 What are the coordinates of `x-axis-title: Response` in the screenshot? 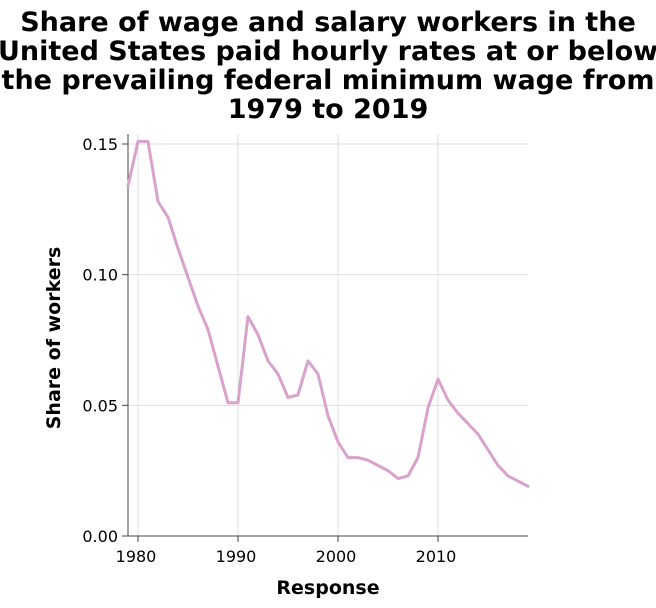 It's located at (327, 588).